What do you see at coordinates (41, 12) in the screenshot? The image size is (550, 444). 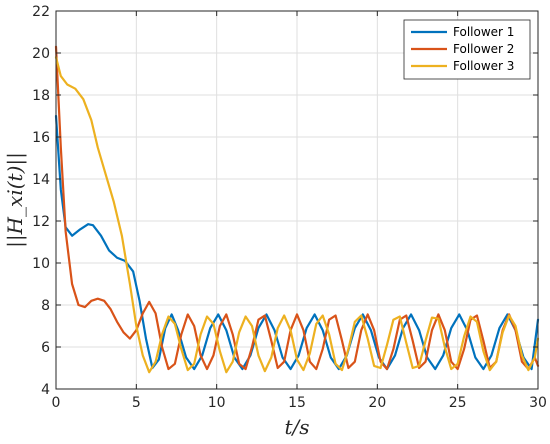 I see `y-tick-label: 22` at bounding box center [41, 12].